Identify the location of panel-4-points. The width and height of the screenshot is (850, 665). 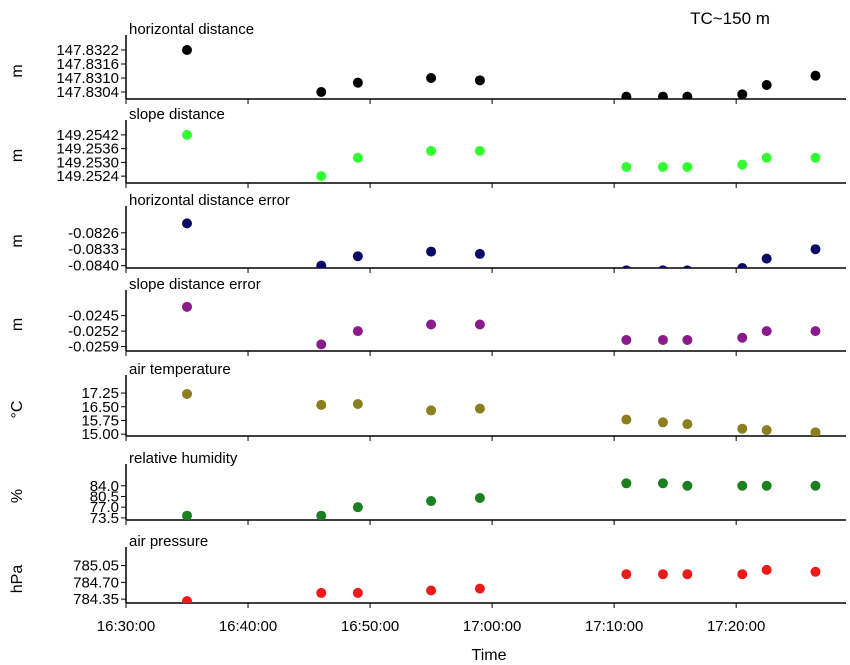
(501, 412).